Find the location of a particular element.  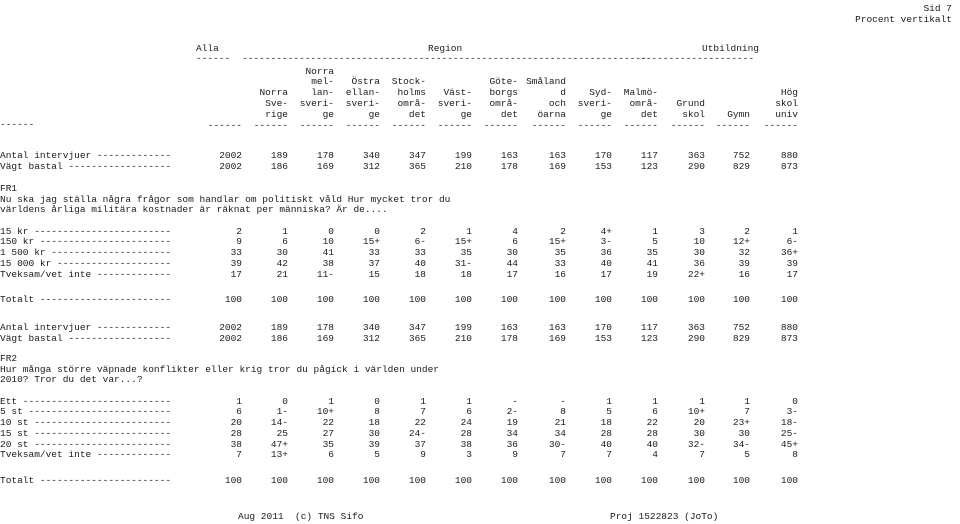

column-header-text: Stock- is located at coordinates (408, 81).